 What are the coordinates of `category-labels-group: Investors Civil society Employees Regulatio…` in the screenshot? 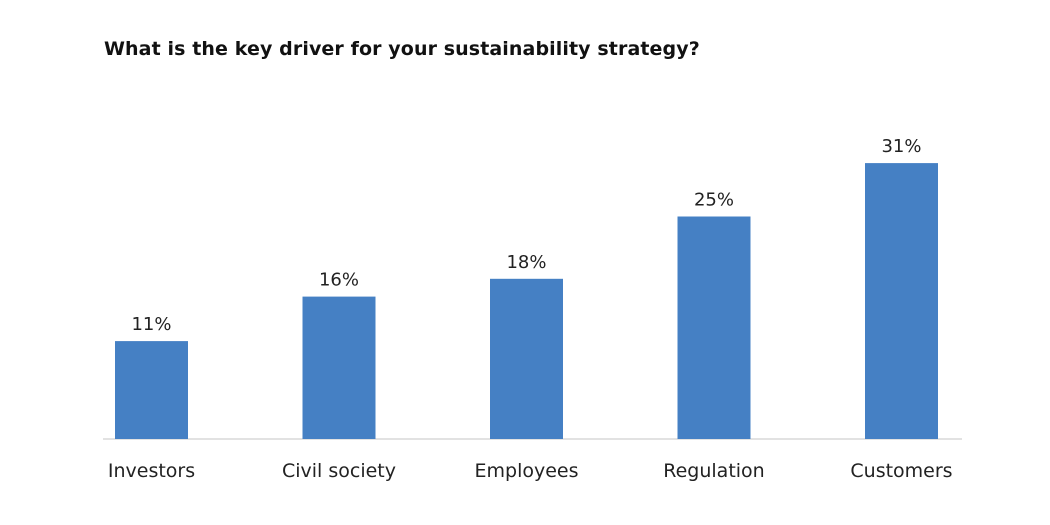 It's located at (530, 471).